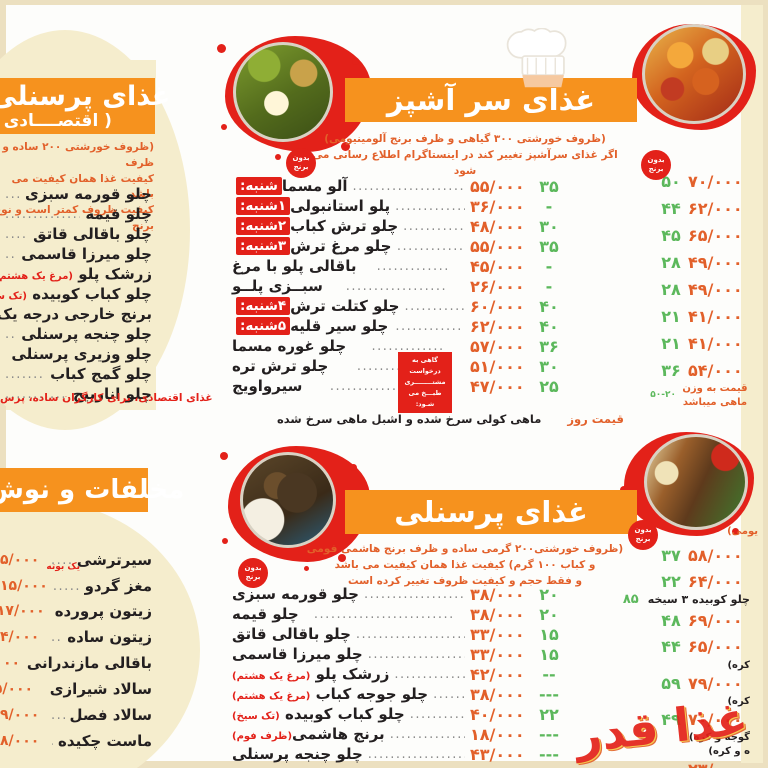 Image resolution: width=768 pixels, height=768 pixels. I want to click on price: ۱۵/۰۰۰, so click(24, 586).